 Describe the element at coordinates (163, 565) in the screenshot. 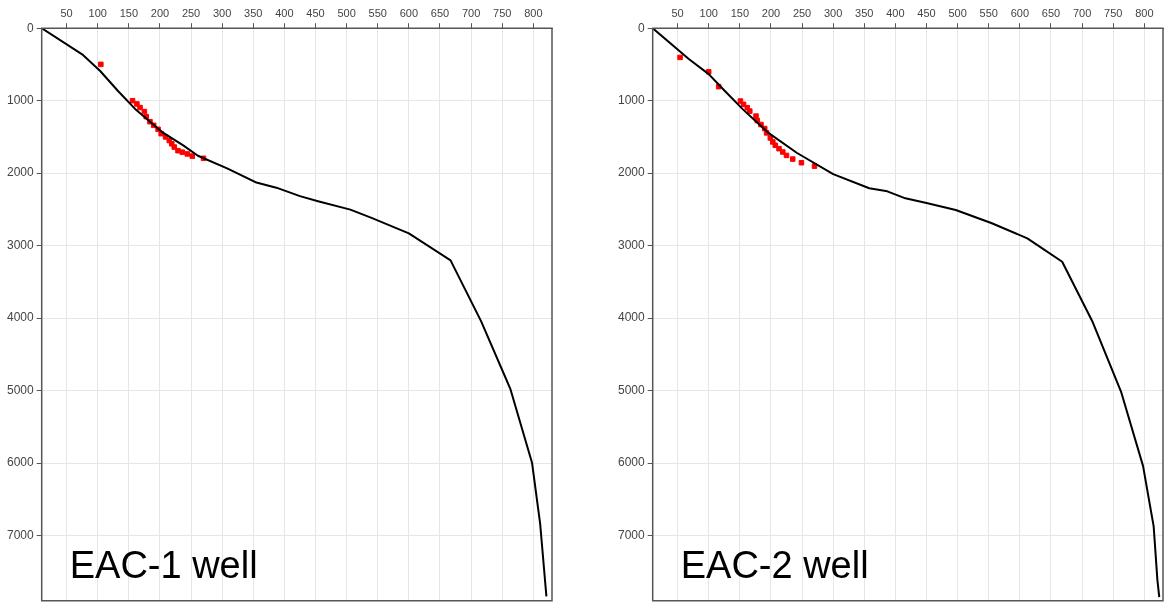

I see `annotation: EAC-1 well` at that location.